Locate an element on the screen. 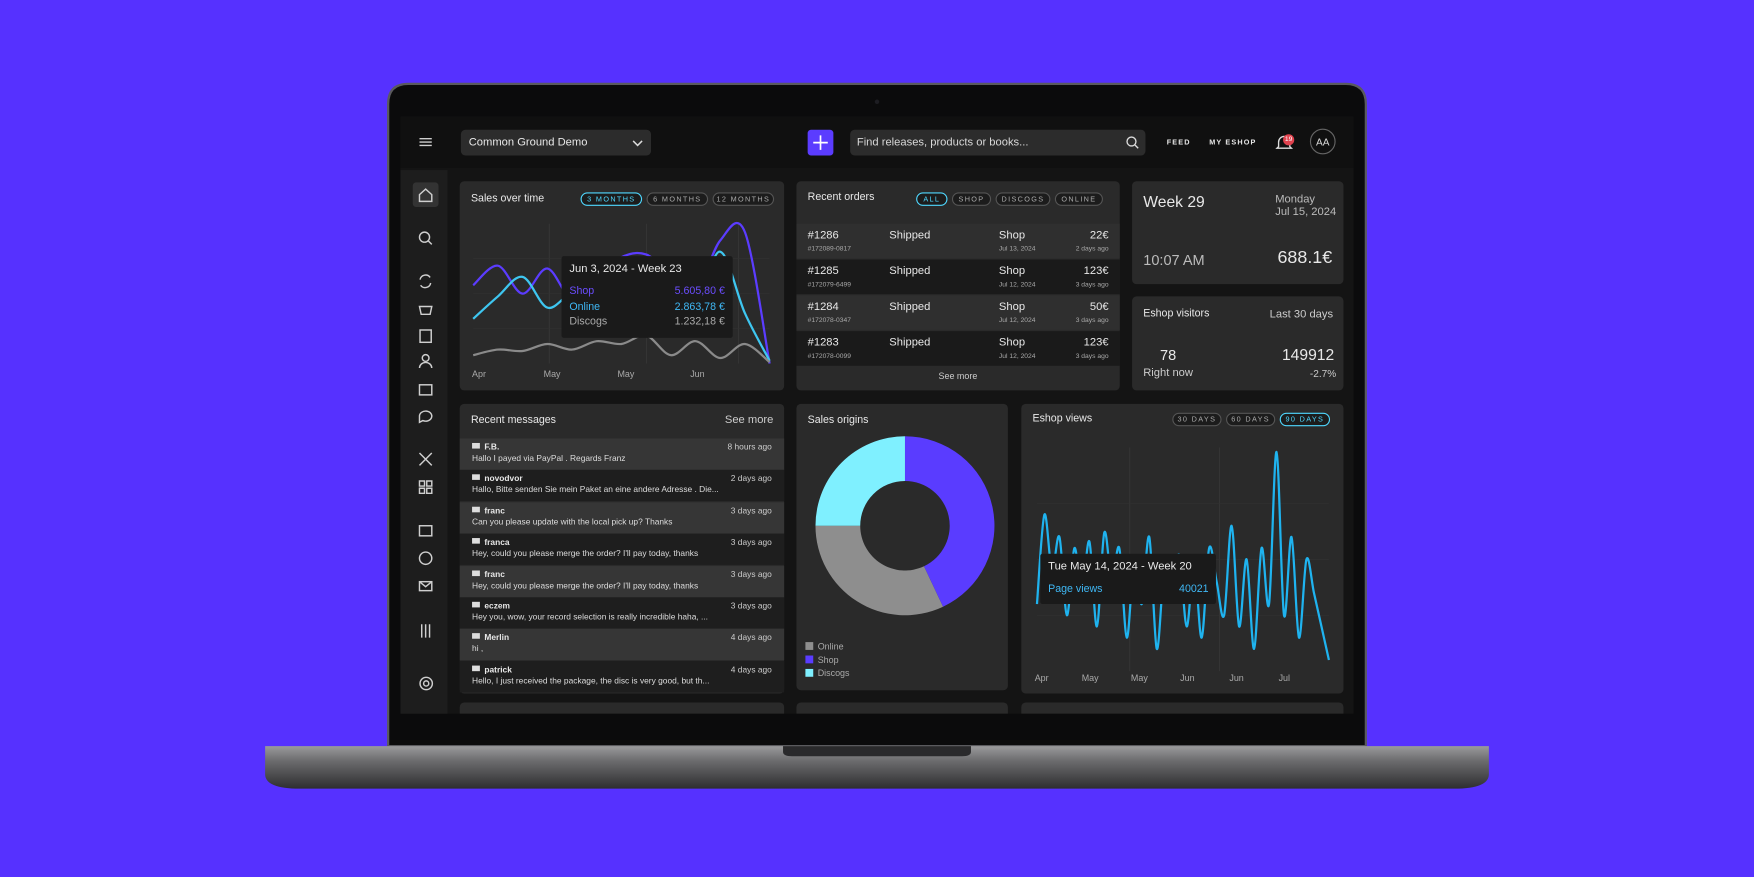 Image resolution: width=1754 pixels, height=877 pixels. order-amount: 50€ is located at coordinates (1099, 307).